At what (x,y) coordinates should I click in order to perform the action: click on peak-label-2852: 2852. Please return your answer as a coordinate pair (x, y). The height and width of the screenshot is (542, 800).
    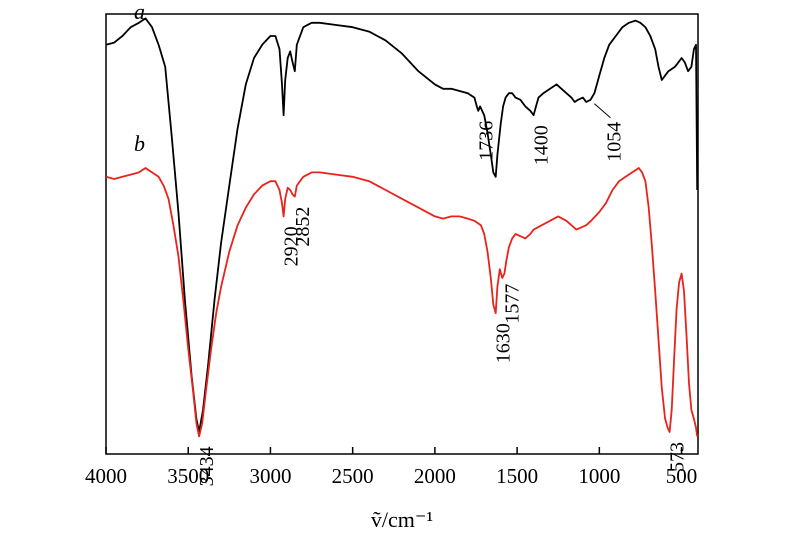
    Looking at the image, I should click on (303, 227).